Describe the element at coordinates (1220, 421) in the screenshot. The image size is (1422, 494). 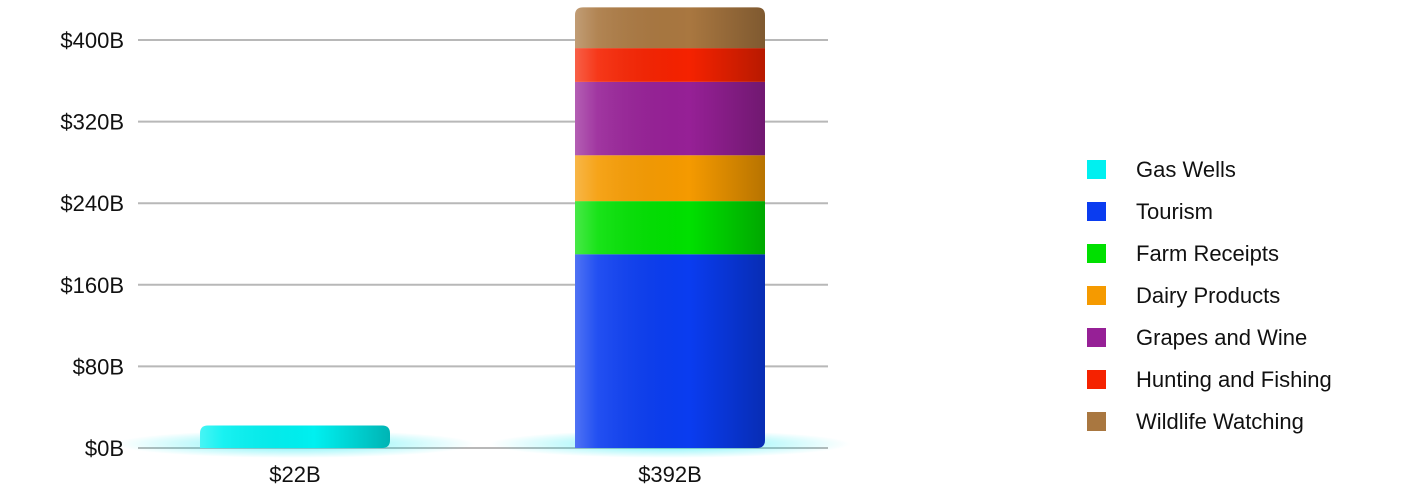
I see `legend-label: Wildlife Watching` at that location.